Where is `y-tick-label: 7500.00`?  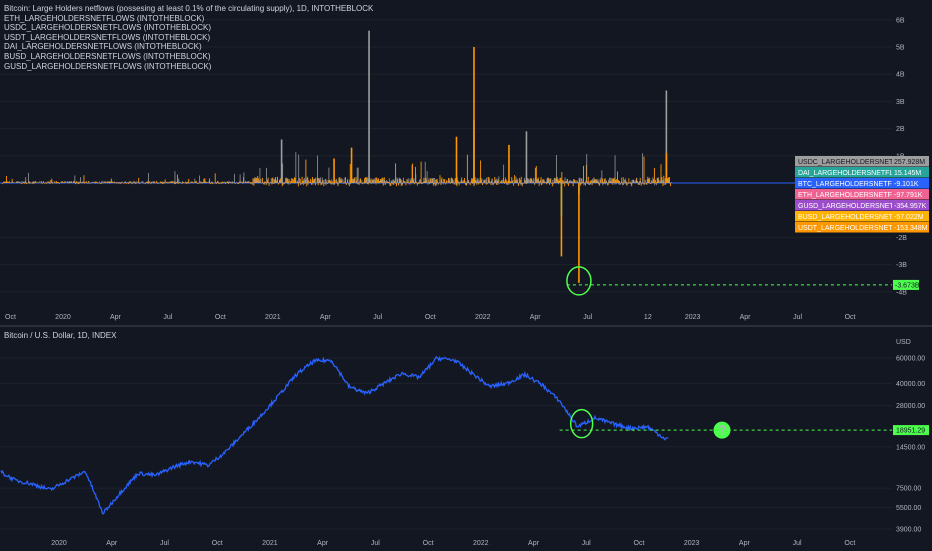
y-tick-label: 7500.00 is located at coordinates (908, 489).